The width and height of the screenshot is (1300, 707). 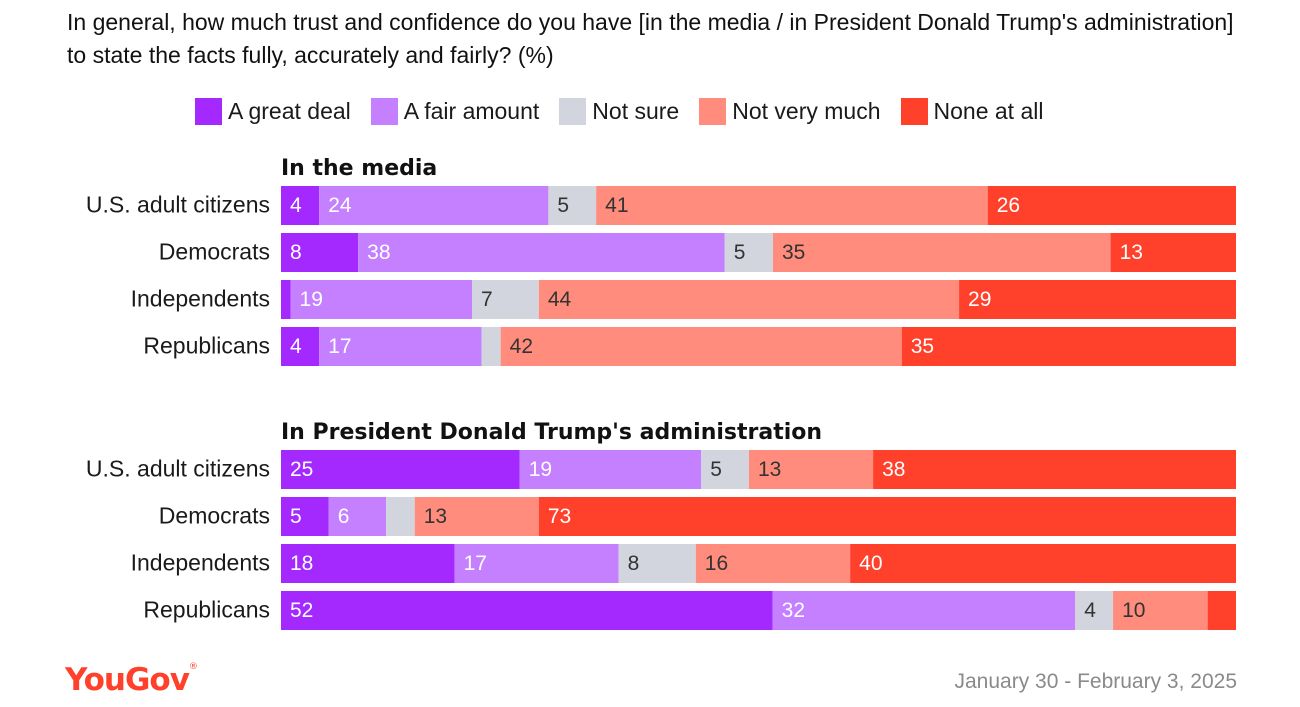 What do you see at coordinates (979, 299) in the screenshot?
I see `data-label: 29` at bounding box center [979, 299].